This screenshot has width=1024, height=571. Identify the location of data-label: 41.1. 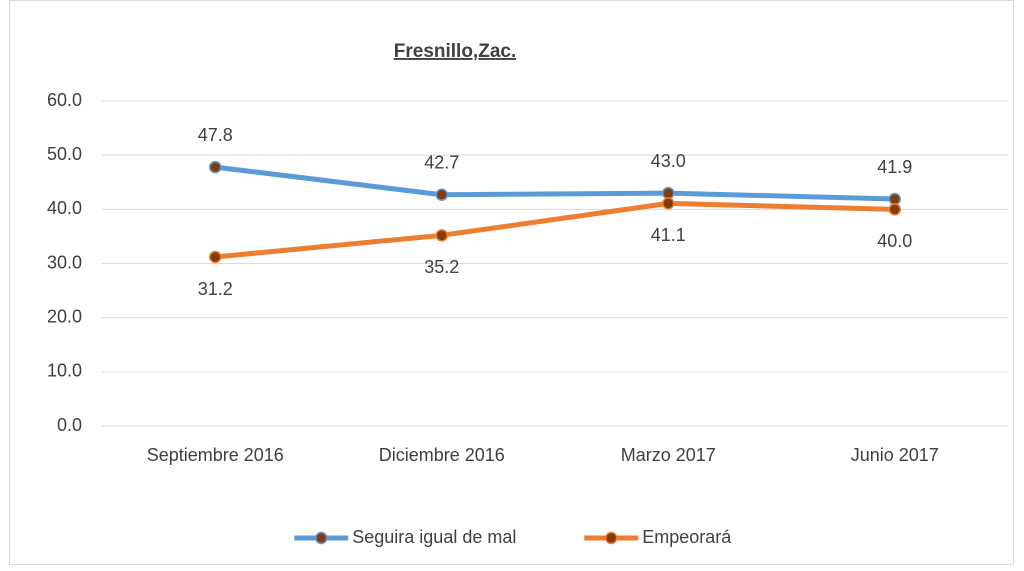
(668, 235).